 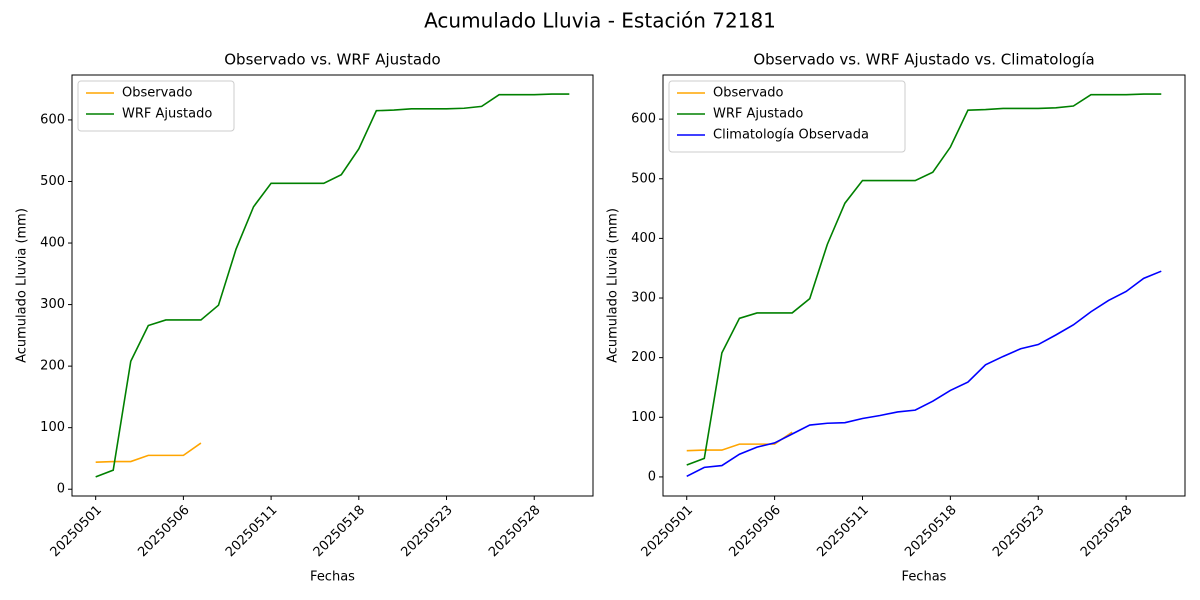 What do you see at coordinates (791, 135) in the screenshot?
I see `legend-label: Climatología Observada` at bounding box center [791, 135].